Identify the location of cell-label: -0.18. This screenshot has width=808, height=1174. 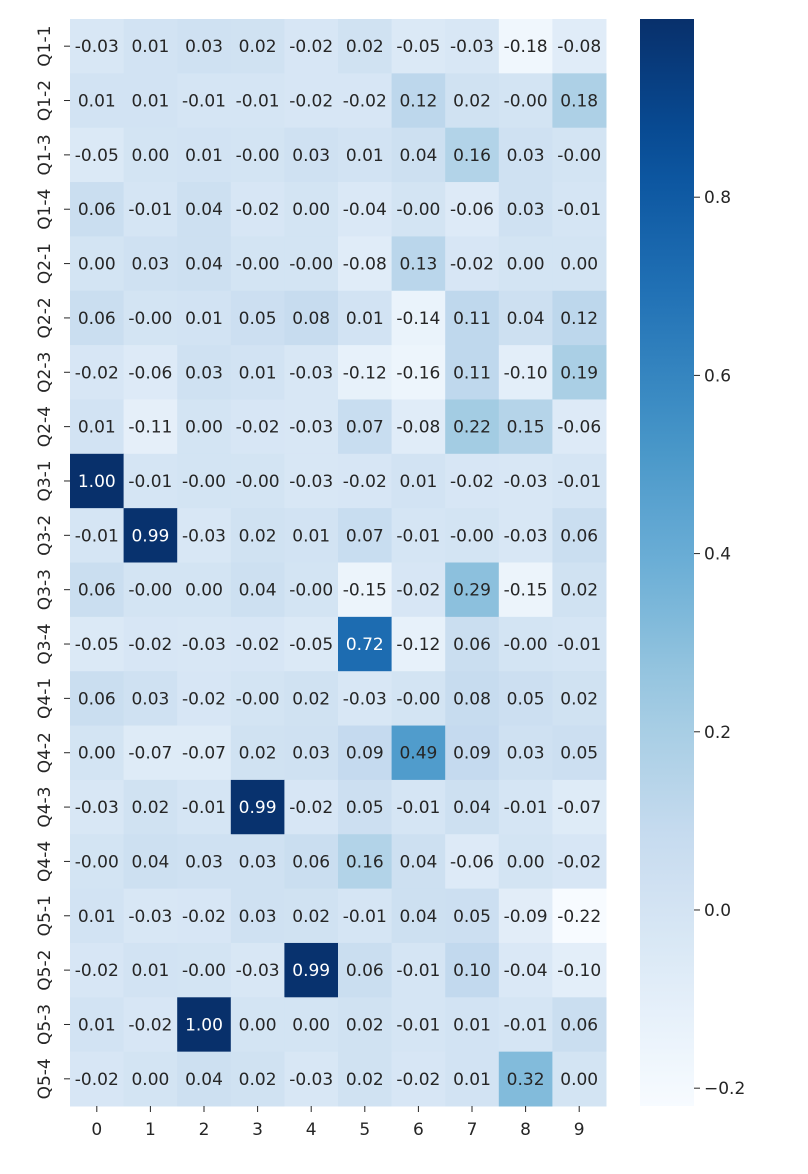
(526, 47).